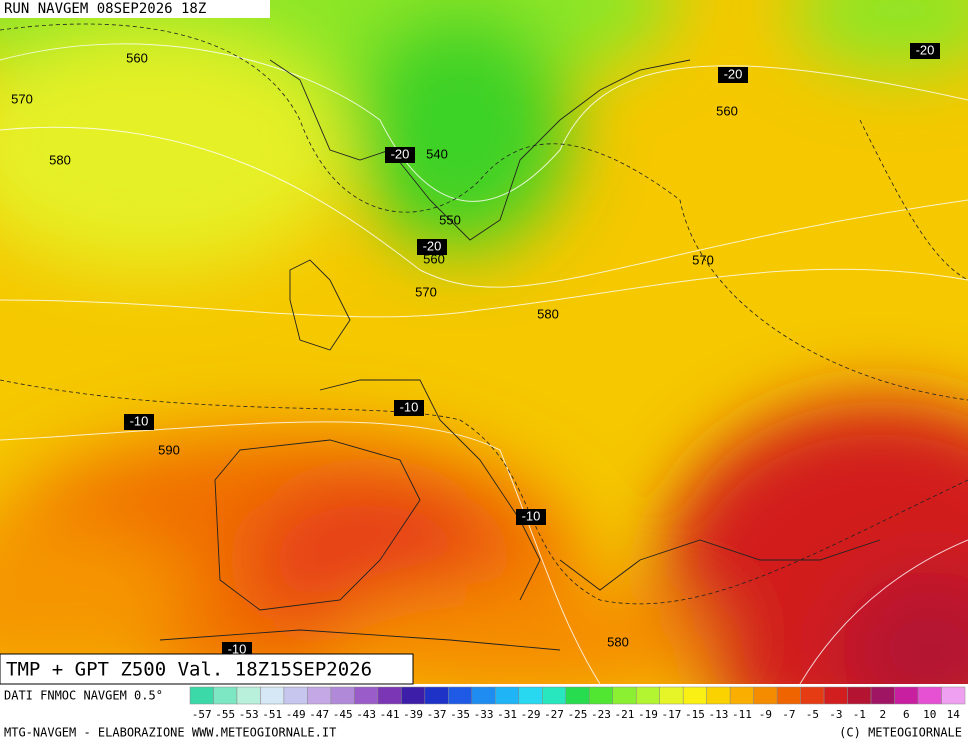 This screenshot has width=968, height=745. What do you see at coordinates (169, 449) in the screenshot?
I see `height-label: 590` at bounding box center [169, 449].